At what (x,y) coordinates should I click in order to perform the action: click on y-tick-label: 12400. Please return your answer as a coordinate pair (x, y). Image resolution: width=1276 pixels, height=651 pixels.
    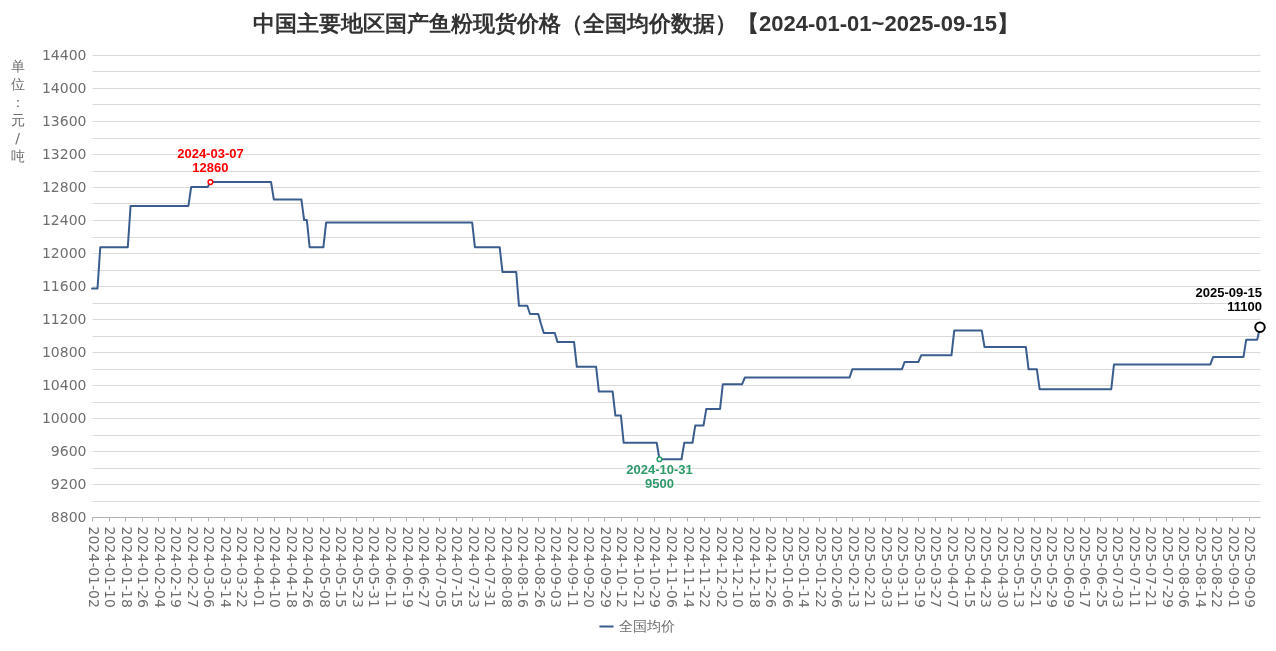
    Looking at the image, I should click on (64, 219).